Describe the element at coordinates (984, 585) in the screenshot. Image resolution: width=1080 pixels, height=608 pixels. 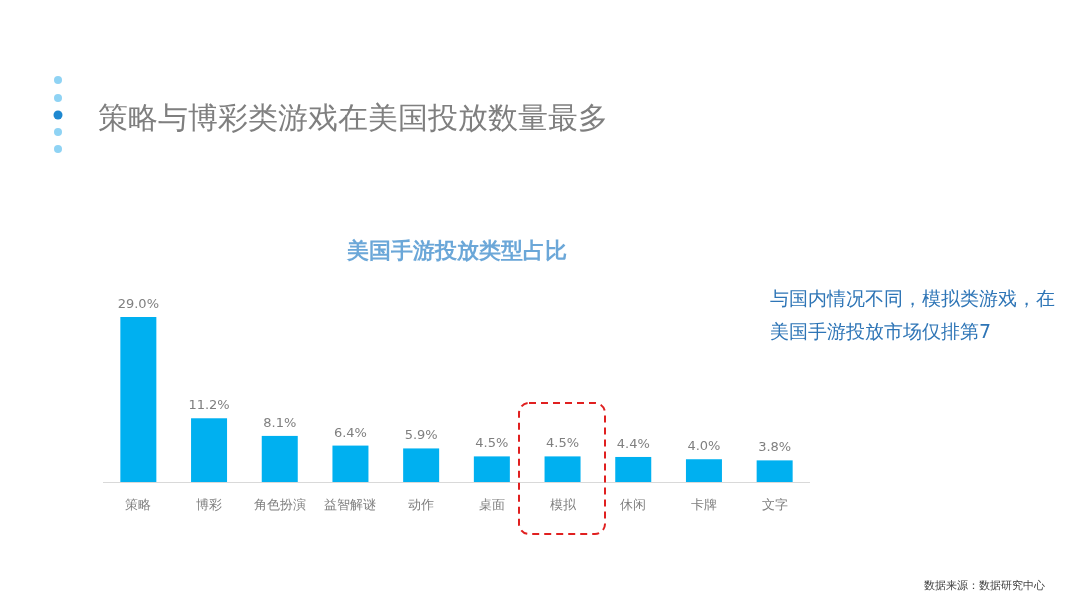
I see `source-note: 数据来源：数据研究中心` at that location.